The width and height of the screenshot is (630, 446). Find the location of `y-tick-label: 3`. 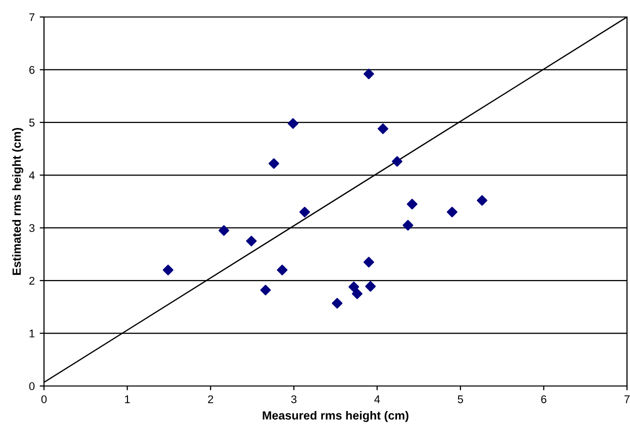

y-tick-label: 3 is located at coordinates (31, 228).